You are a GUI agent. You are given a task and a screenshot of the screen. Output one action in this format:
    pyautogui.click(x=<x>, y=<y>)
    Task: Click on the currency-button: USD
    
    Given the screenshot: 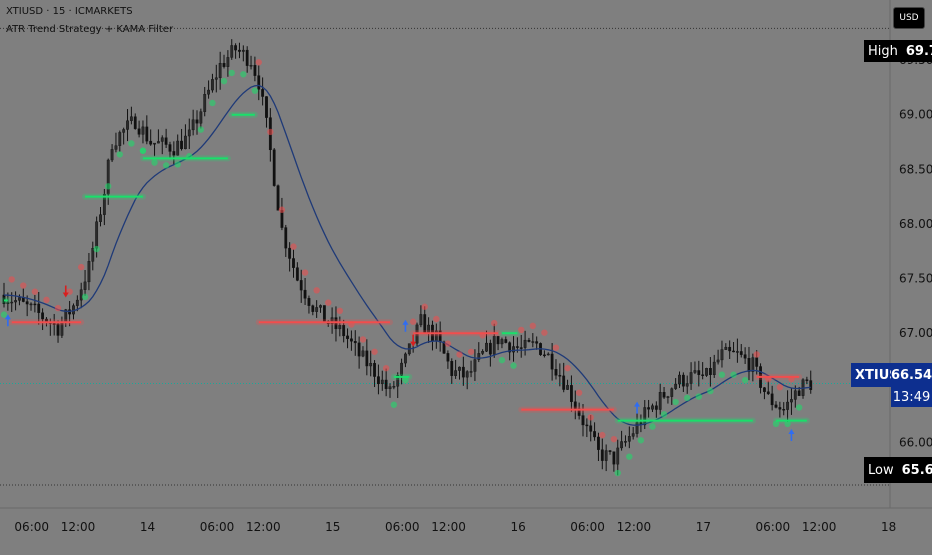 What is the action you would take?
    pyautogui.click(x=909, y=18)
    